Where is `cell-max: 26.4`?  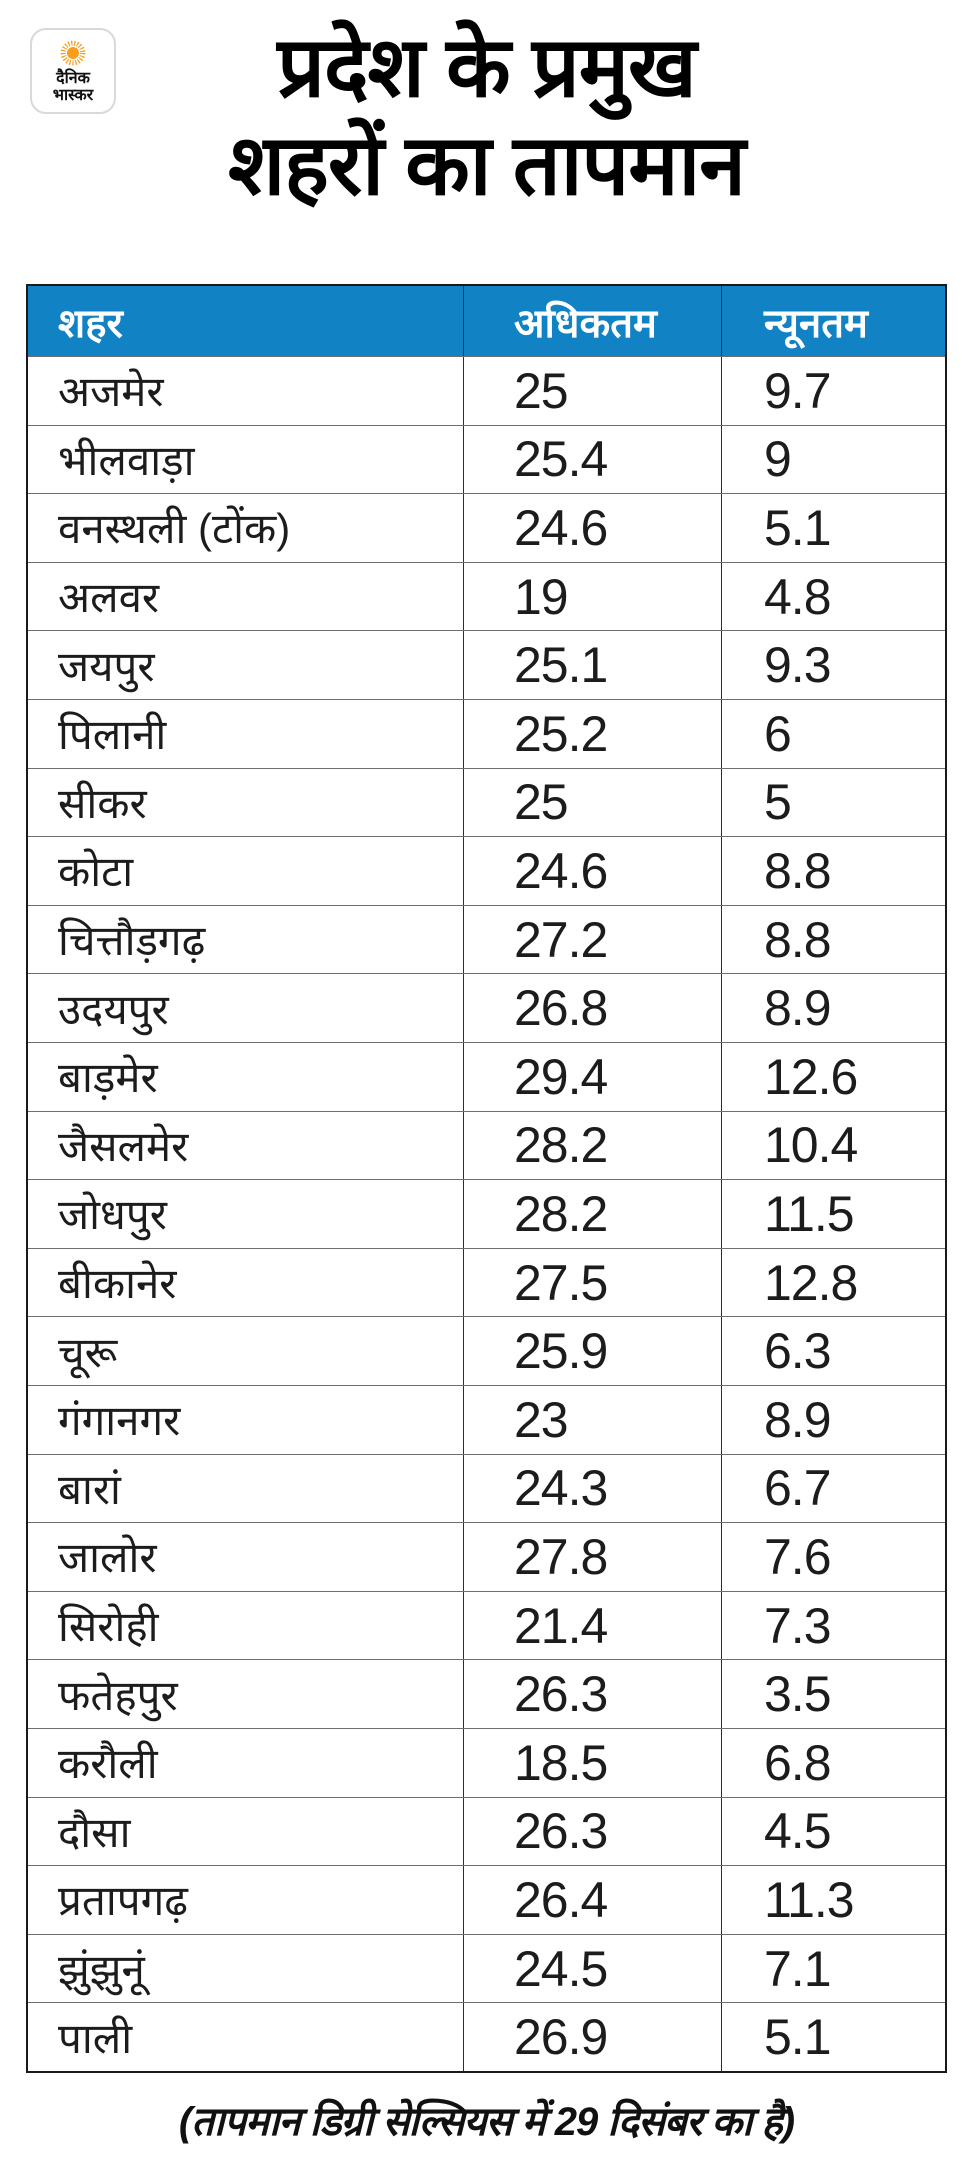 cell-max: 26.4 is located at coordinates (593, 1900).